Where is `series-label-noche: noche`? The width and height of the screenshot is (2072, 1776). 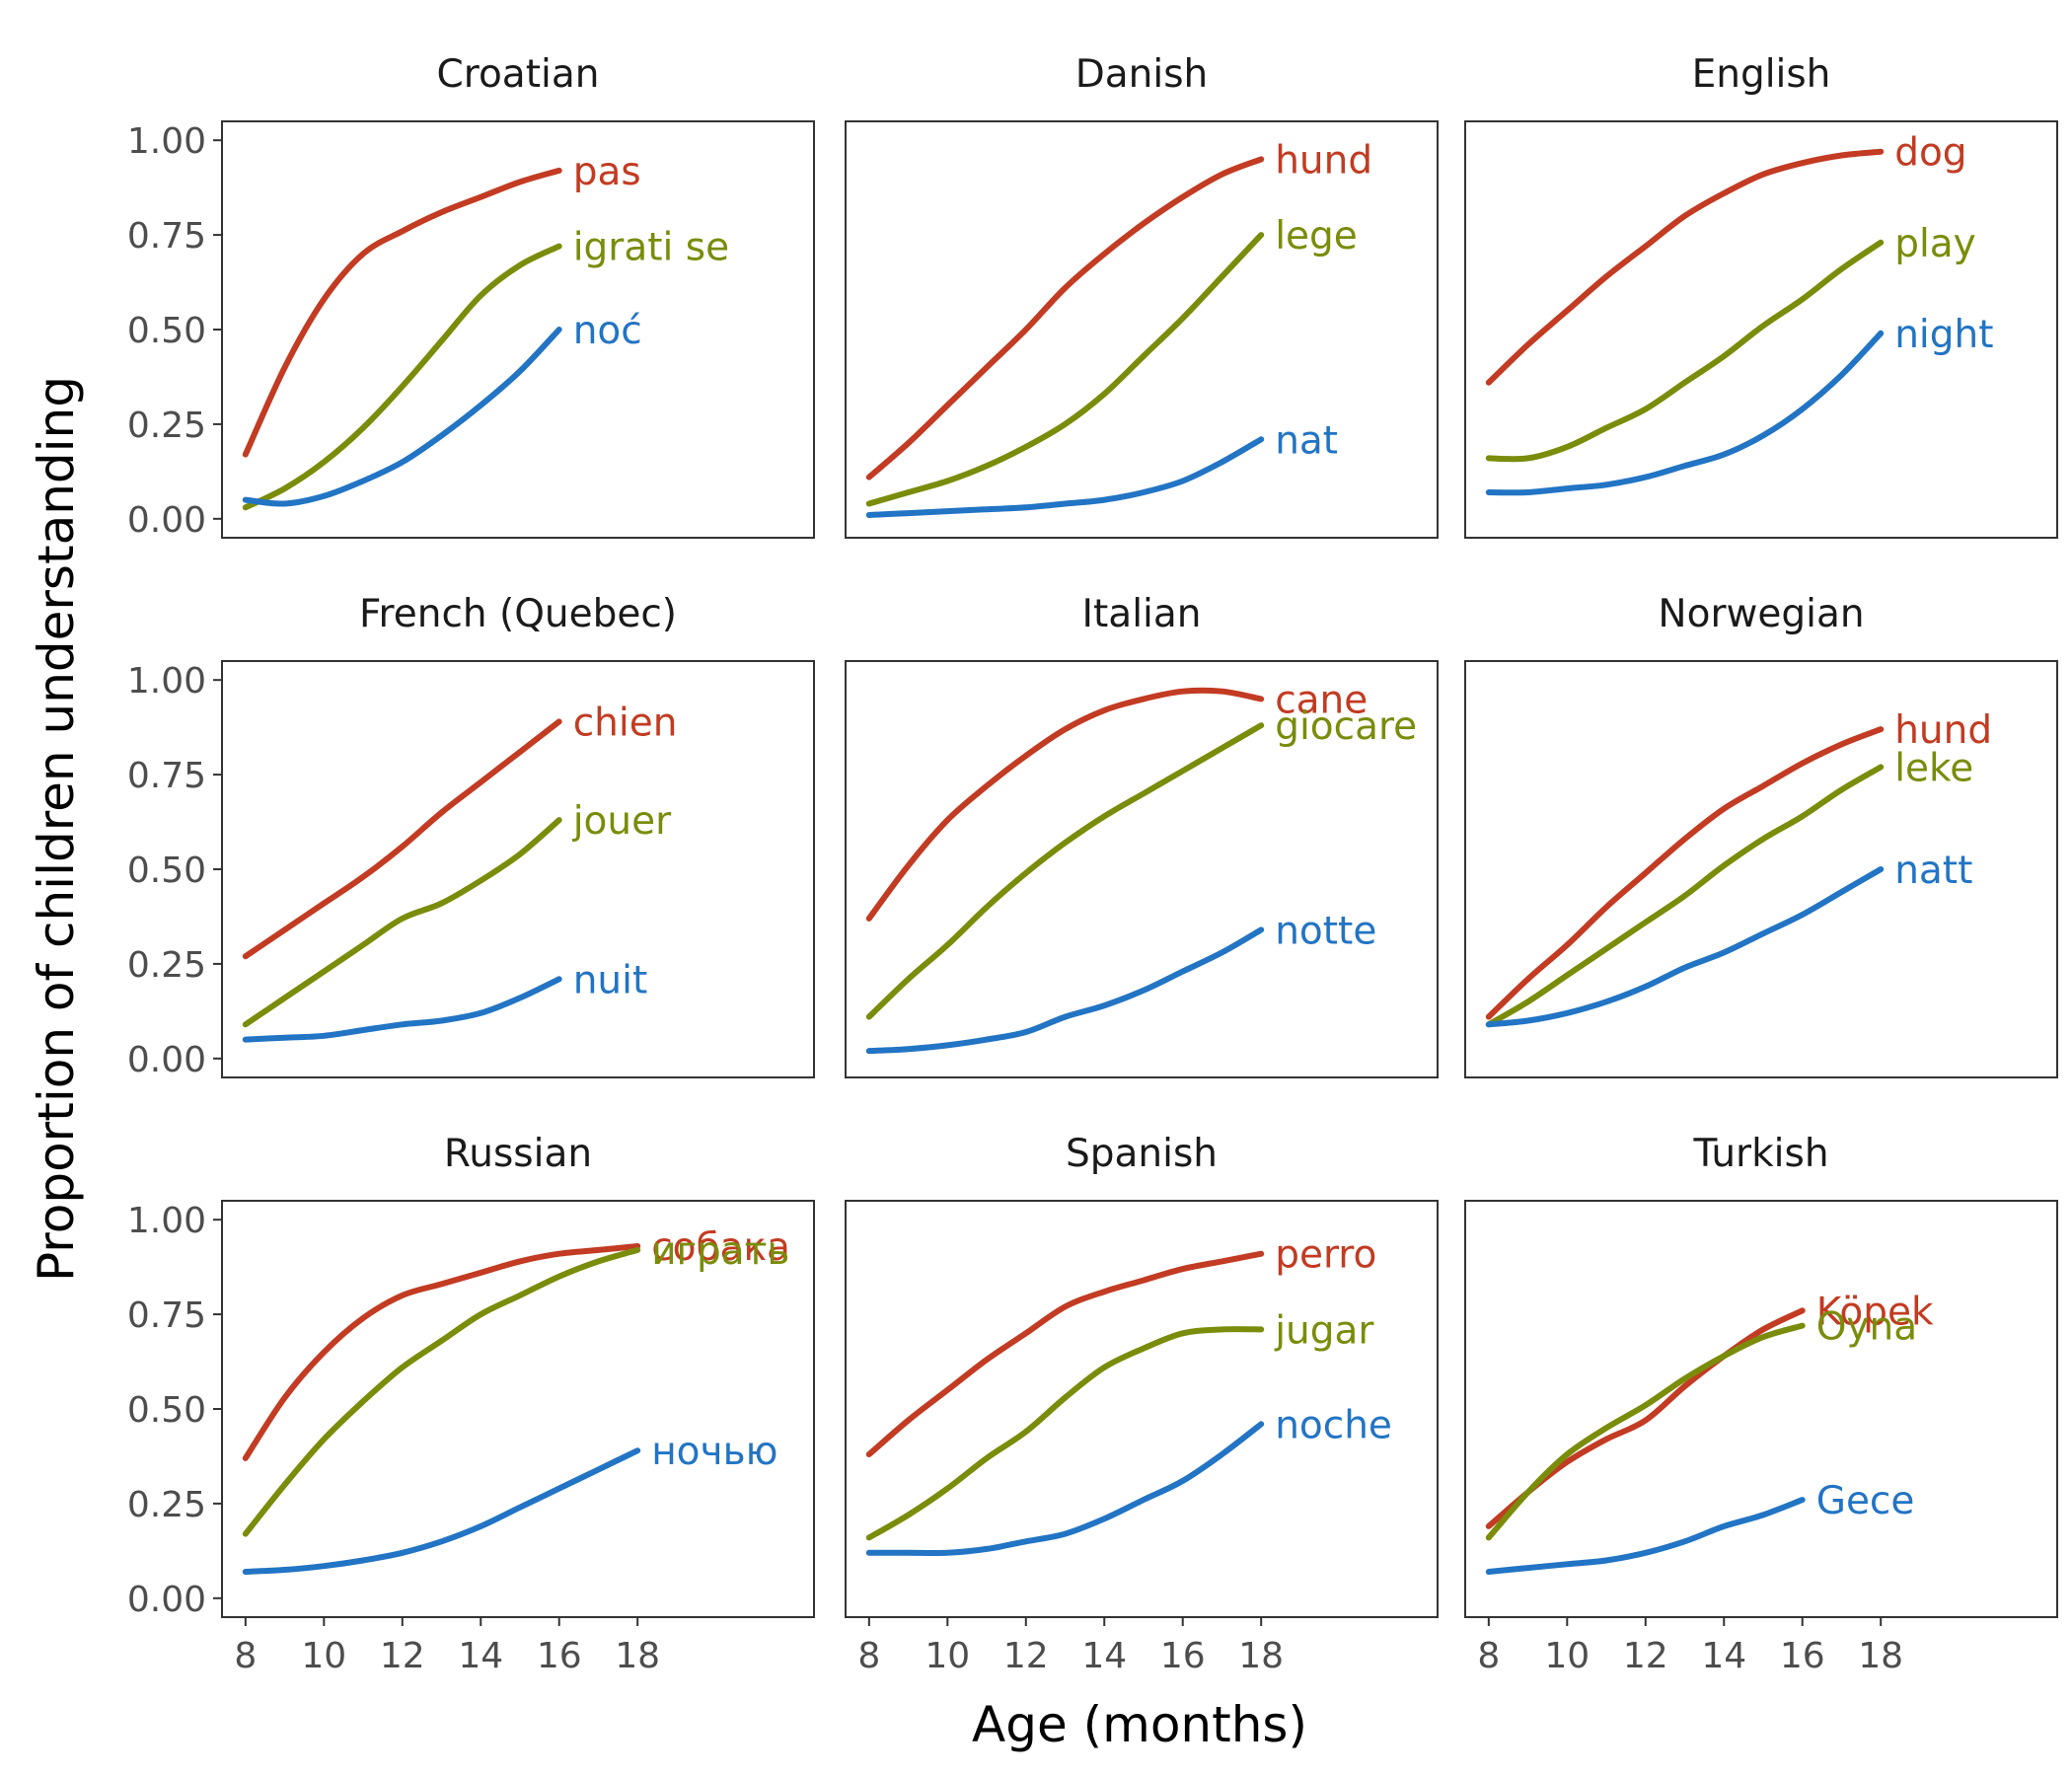
series-label-noche: noche is located at coordinates (1334, 1425).